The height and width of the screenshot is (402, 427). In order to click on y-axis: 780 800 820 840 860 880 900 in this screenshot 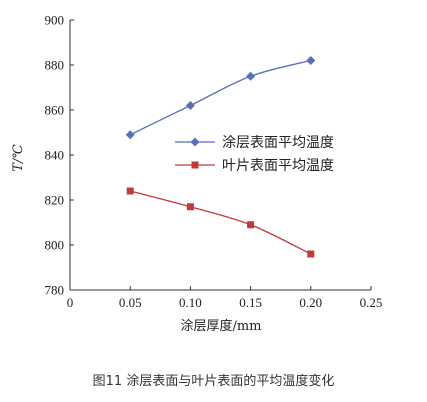, I will do `click(59, 155)`.